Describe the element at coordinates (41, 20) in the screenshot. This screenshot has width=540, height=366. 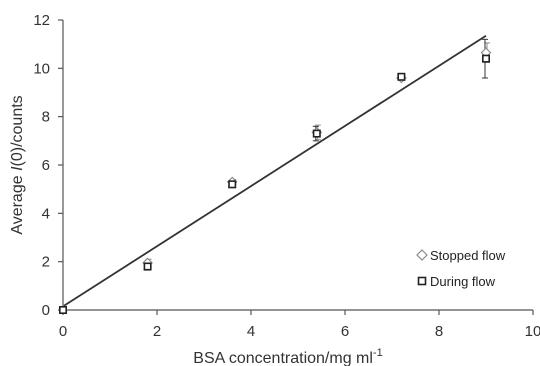
I see `y-tick-label: 12` at that location.